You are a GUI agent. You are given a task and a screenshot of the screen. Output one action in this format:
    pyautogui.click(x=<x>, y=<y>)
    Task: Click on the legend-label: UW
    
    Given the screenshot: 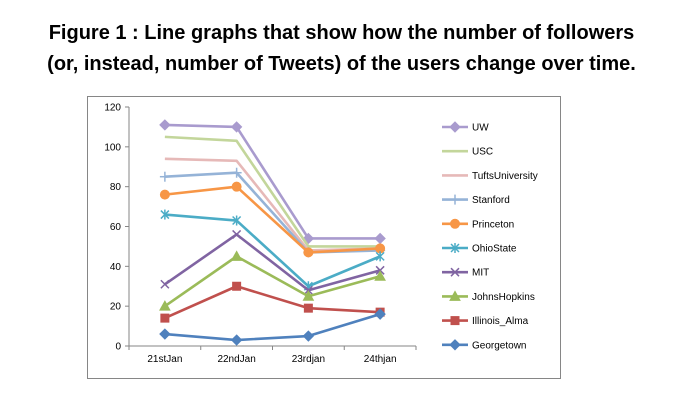 What is the action you would take?
    pyautogui.click(x=480, y=128)
    